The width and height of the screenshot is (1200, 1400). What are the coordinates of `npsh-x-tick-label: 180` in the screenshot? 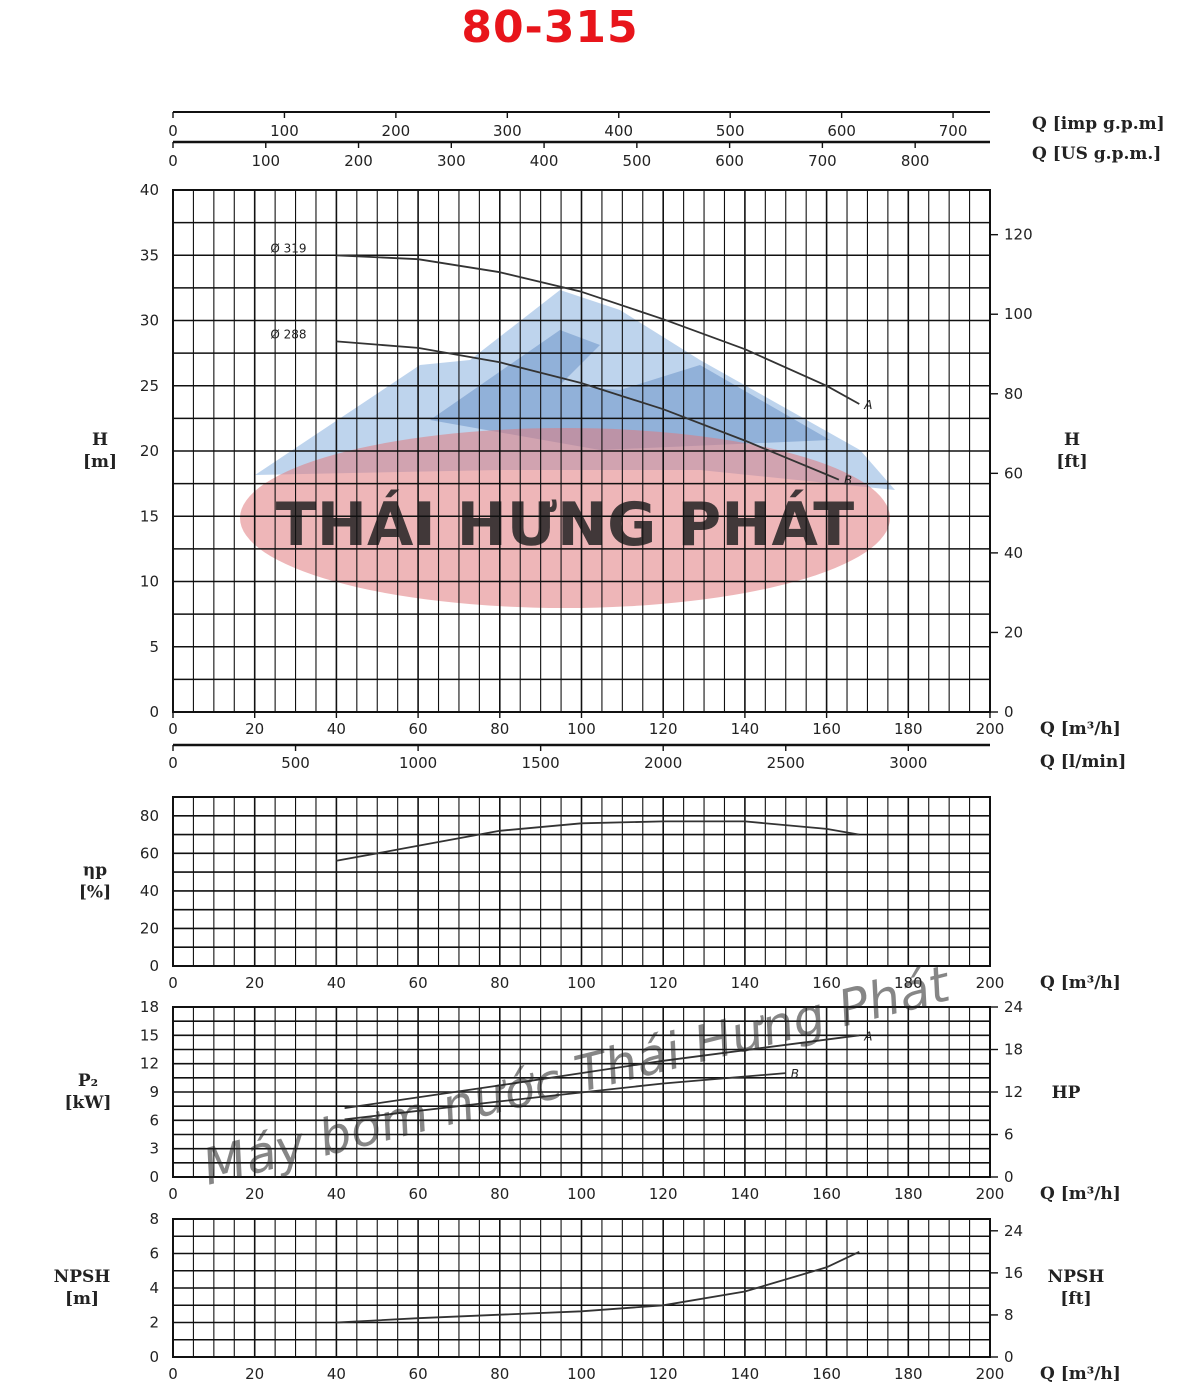 It's located at (908, 1374).